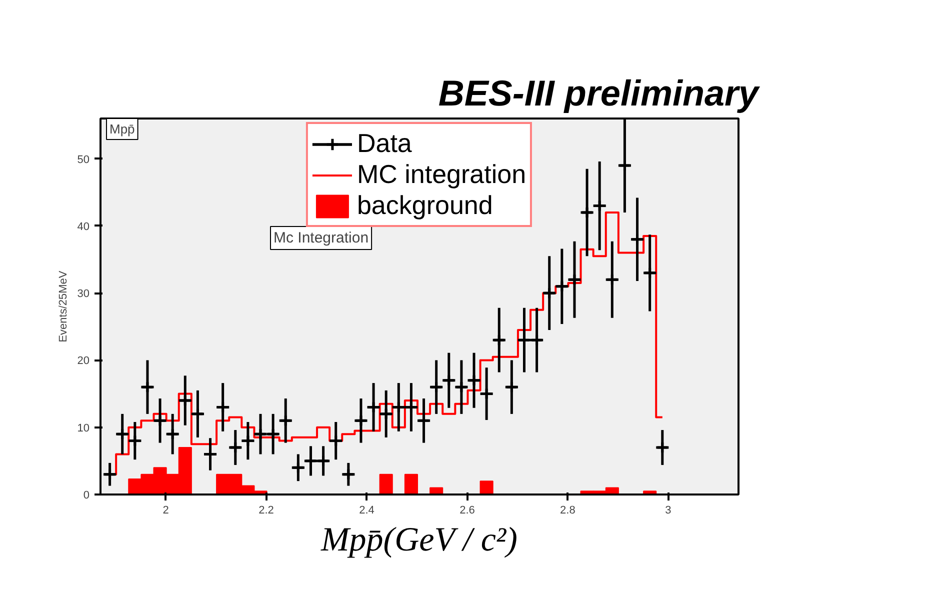 The width and height of the screenshot is (928, 603). What do you see at coordinates (83, 428) in the screenshot?
I see `y-tick-label: 10` at bounding box center [83, 428].